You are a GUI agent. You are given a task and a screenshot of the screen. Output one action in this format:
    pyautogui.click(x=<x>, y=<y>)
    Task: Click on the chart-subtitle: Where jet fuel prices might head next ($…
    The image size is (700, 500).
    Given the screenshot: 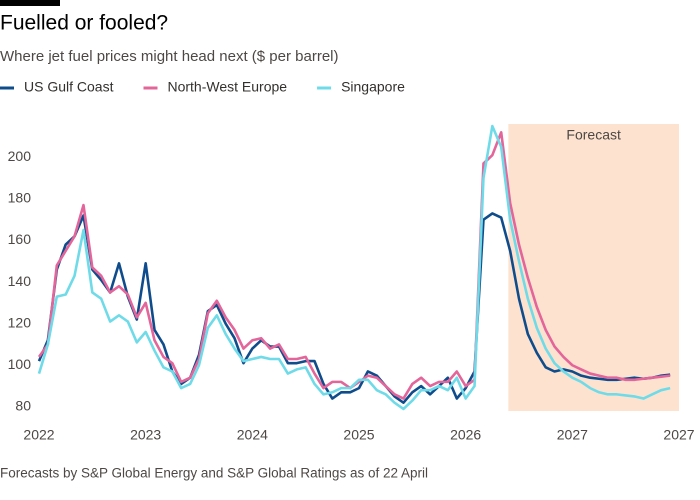 What is the action you would take?
    pyautogui.click(x=169, y=56)
    